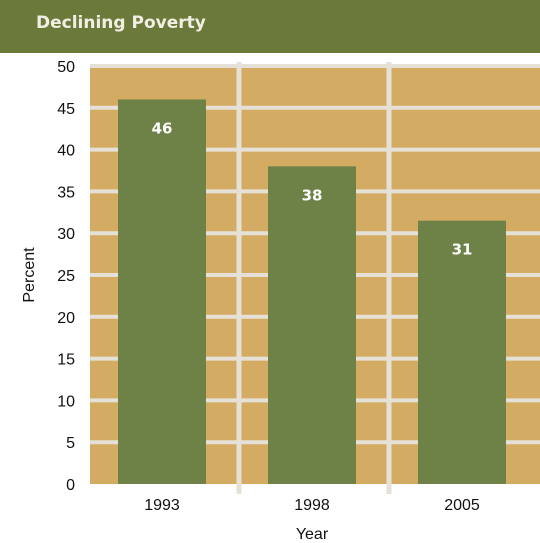  What do you see at coordinates (70, 485) in the screenshot?
I see `y-tick-0: 0` at bounding box center [70, 485].